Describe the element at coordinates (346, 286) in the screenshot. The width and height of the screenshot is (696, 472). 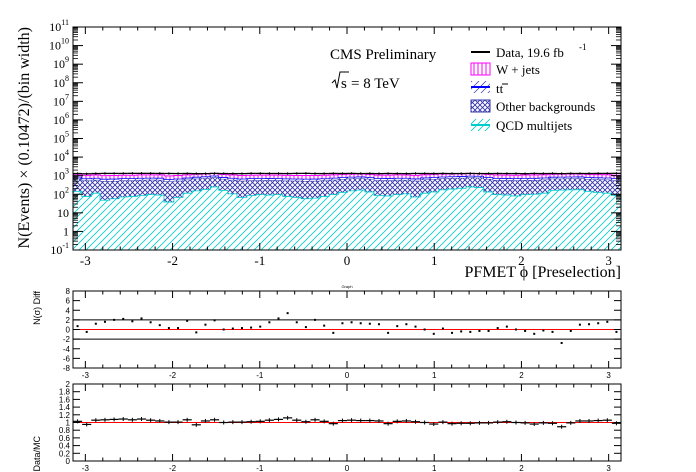
I see `pull-panel-title: Graph` at that location.